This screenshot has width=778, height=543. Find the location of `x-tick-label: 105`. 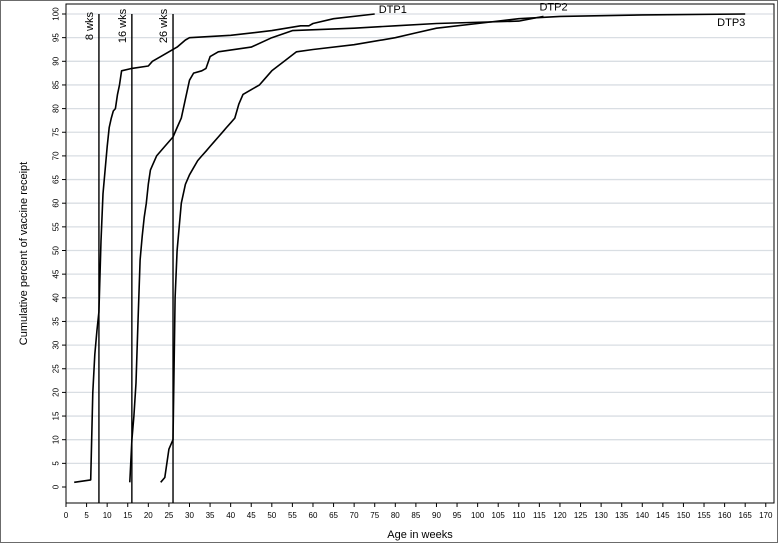

x-tick-label: 105 is located at coordinates (499, 515).